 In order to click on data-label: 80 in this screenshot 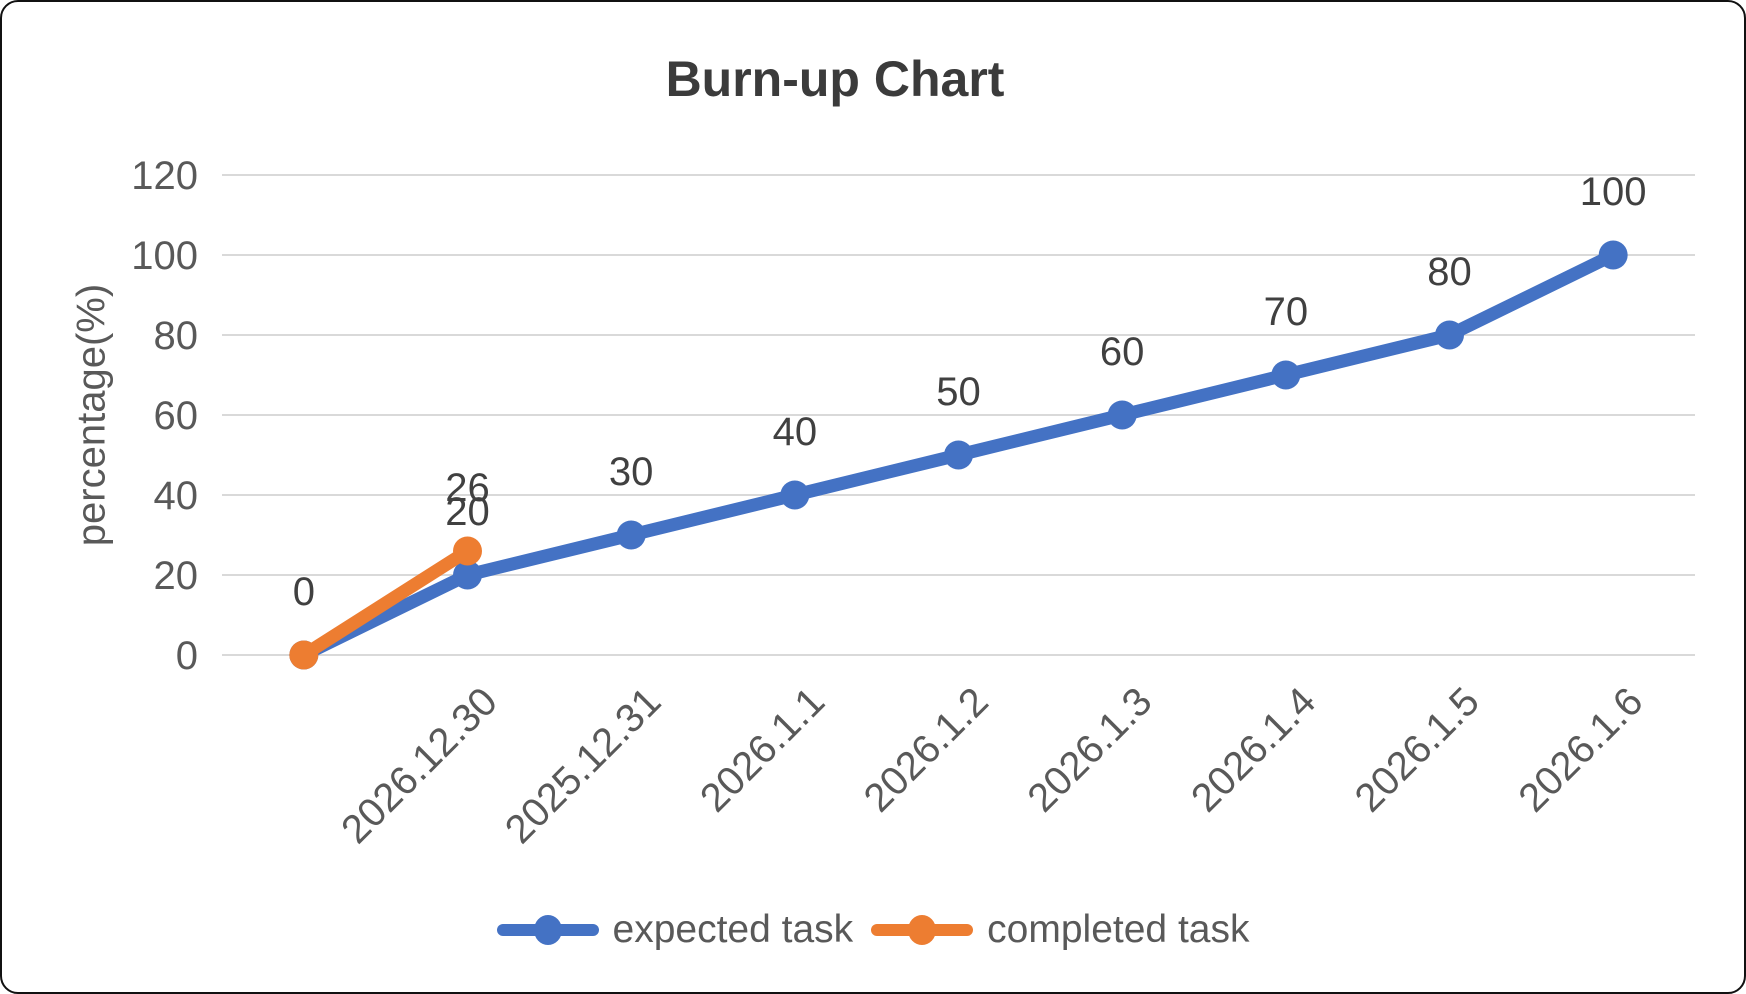, I will do `click(1449, 272)`.